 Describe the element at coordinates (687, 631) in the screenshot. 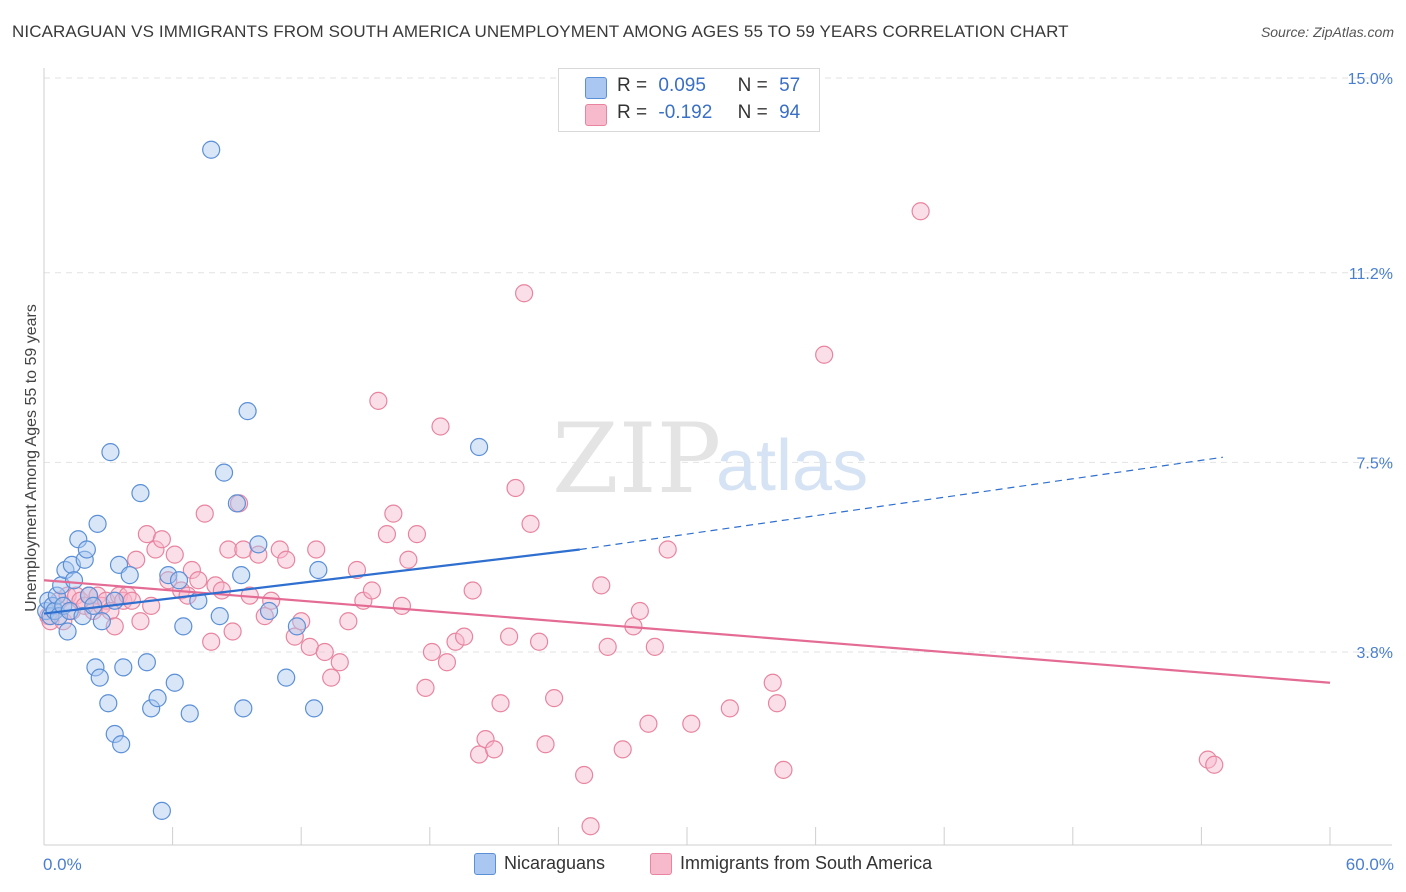

I see `pink-trend-line` at that location.